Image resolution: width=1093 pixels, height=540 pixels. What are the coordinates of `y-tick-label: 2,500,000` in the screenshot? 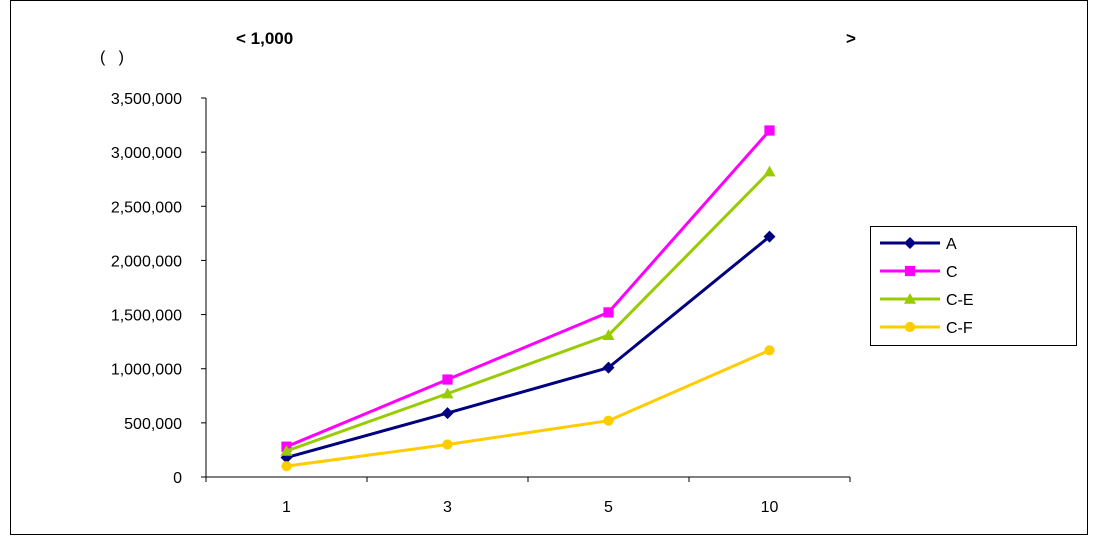 It's located at (146, 207).